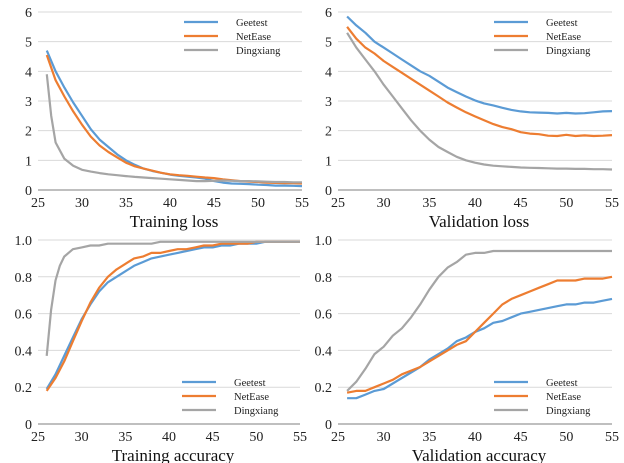 The width and height of the screenshot is (624, 463). What do you see at coordinates (479, 454) in the screenshot?
I see `x-axis-title: Validation accuracy` at bounding box center [479, 454].